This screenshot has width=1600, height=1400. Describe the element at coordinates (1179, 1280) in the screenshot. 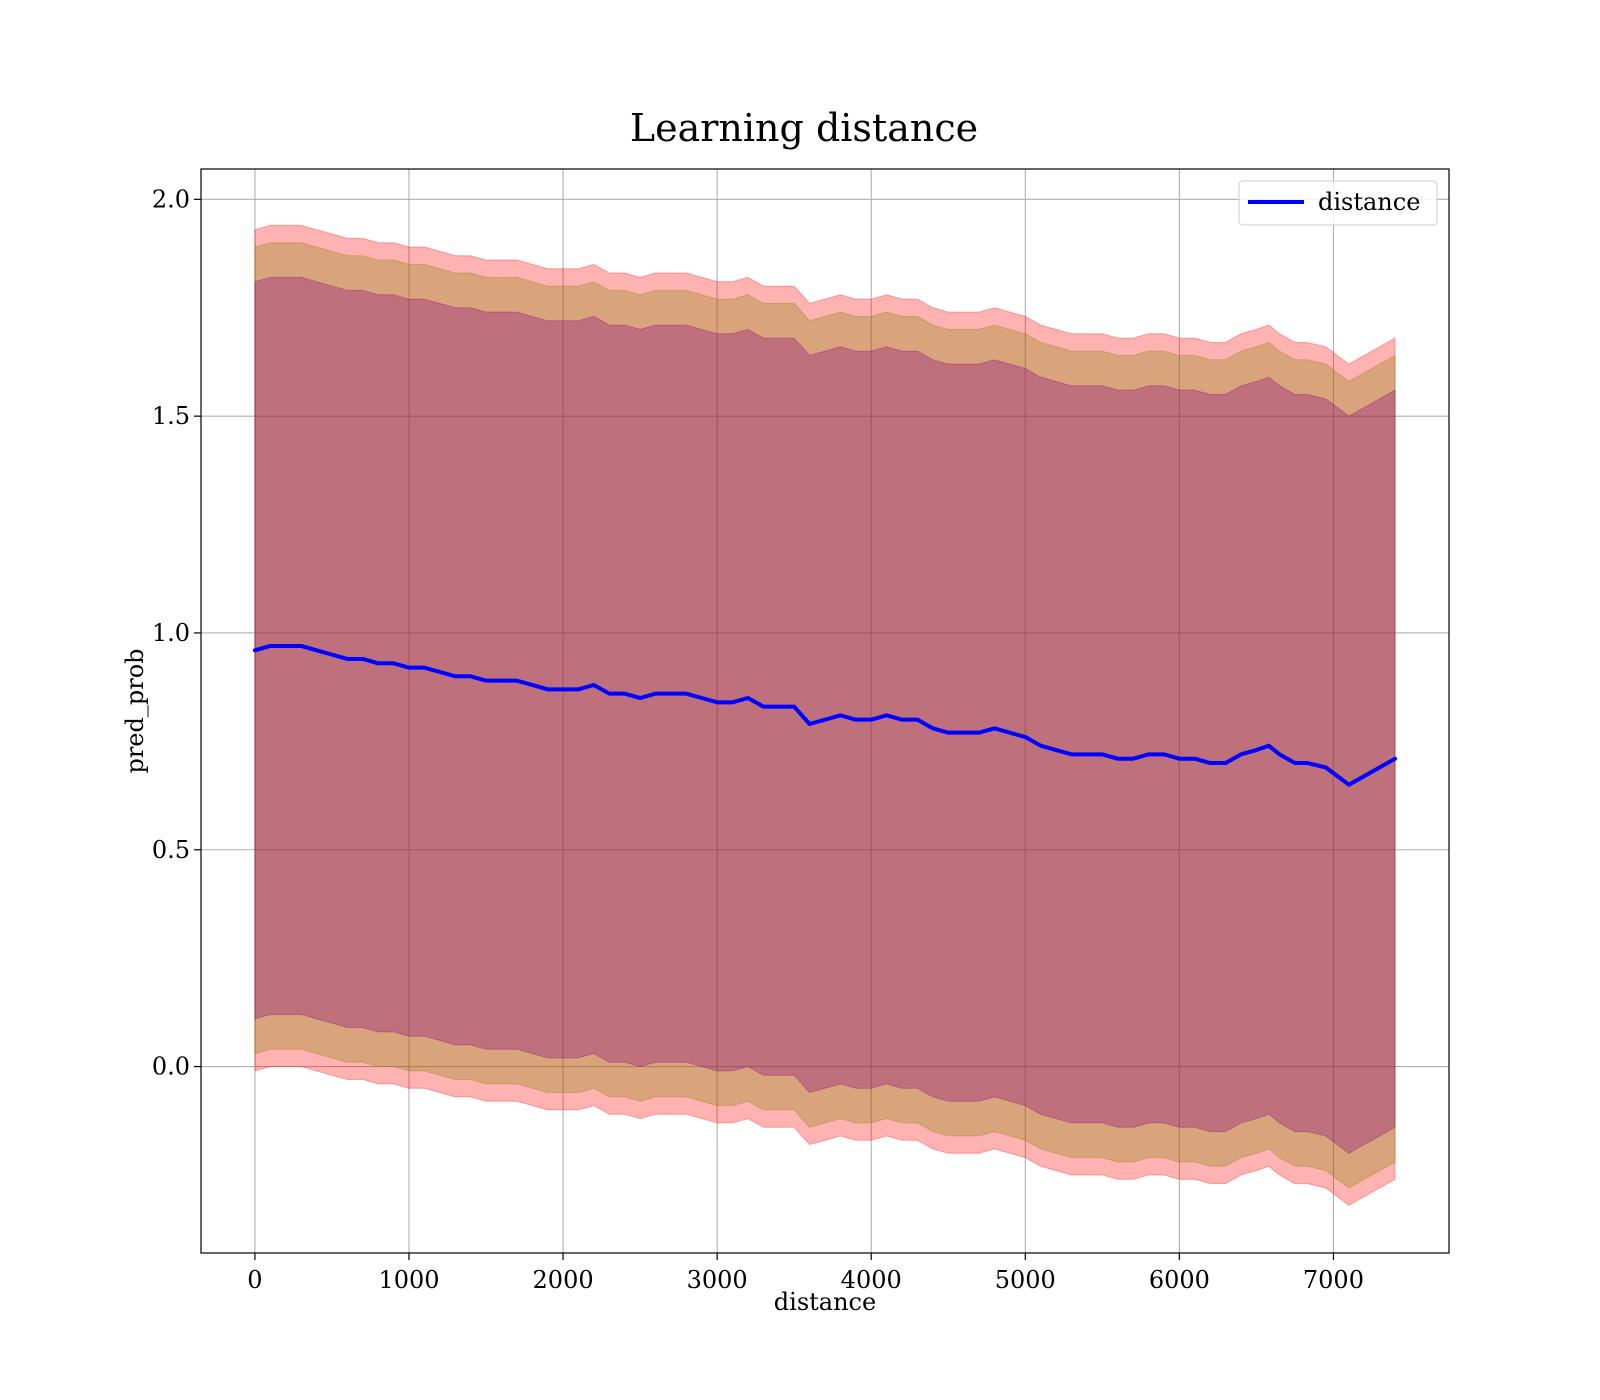

I see `x-tick-label: 6000` at that location.